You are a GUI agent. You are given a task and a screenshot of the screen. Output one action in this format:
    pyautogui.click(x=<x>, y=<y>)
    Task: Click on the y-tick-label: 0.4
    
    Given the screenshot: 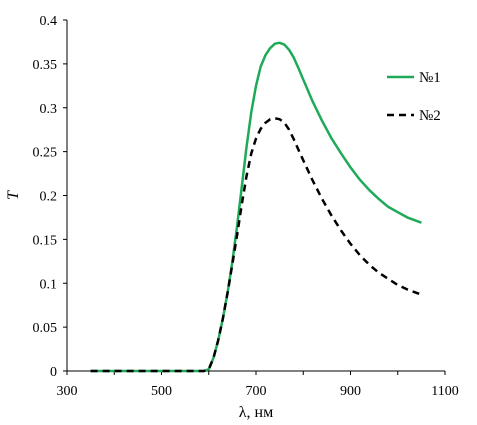 What is the action you would take?
    pyautogui.click(x=49, y=21)
    